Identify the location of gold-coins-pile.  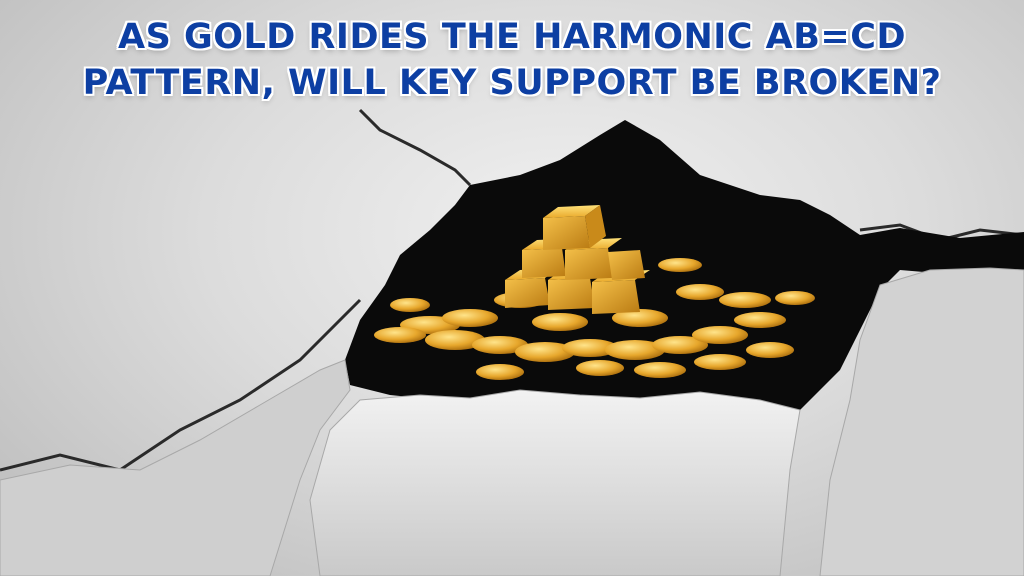
(594, 319).